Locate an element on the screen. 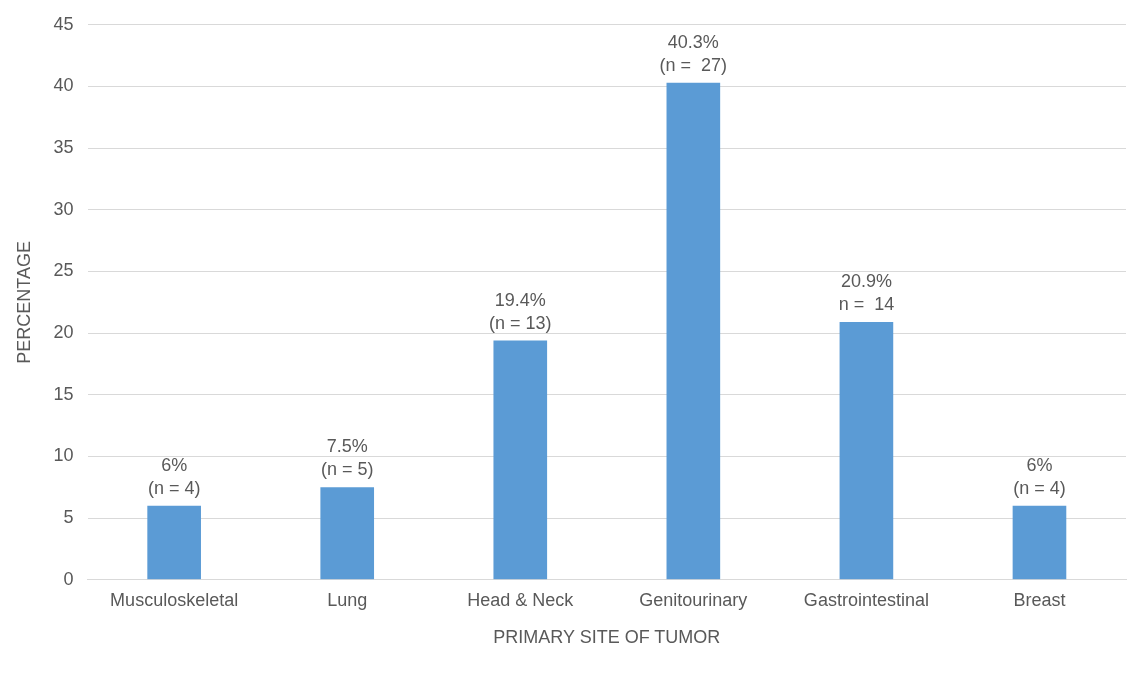  y-tick-label: 40 is located at coordinates (63, 85).